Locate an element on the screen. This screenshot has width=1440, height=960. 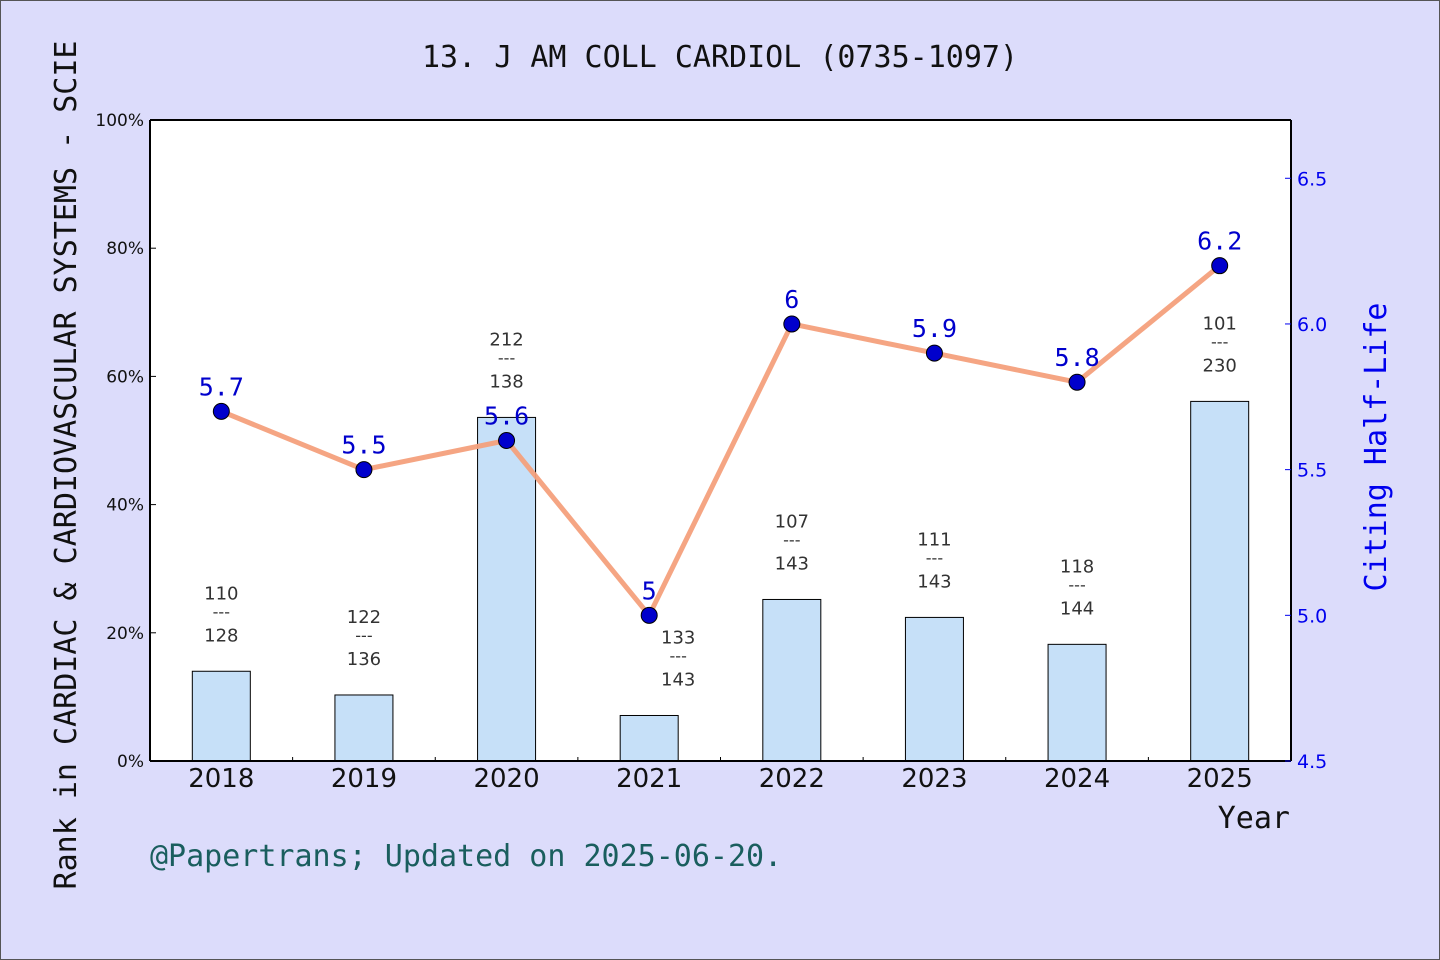
bar-rank-2018: 110 is located at coordinates (221, 593).